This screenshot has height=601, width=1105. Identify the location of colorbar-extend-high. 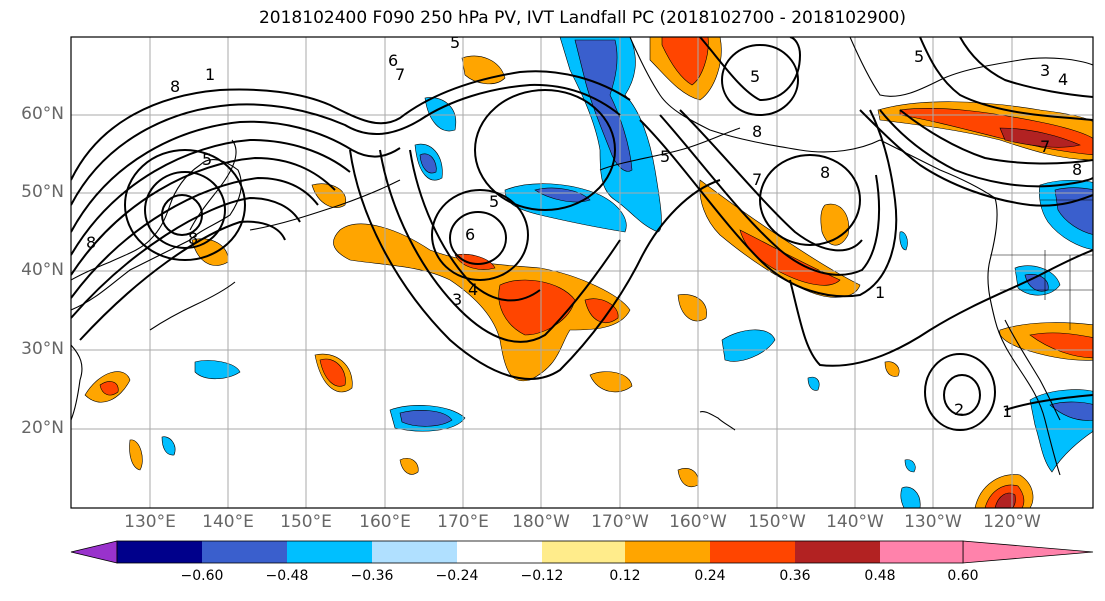
(1028, 552).